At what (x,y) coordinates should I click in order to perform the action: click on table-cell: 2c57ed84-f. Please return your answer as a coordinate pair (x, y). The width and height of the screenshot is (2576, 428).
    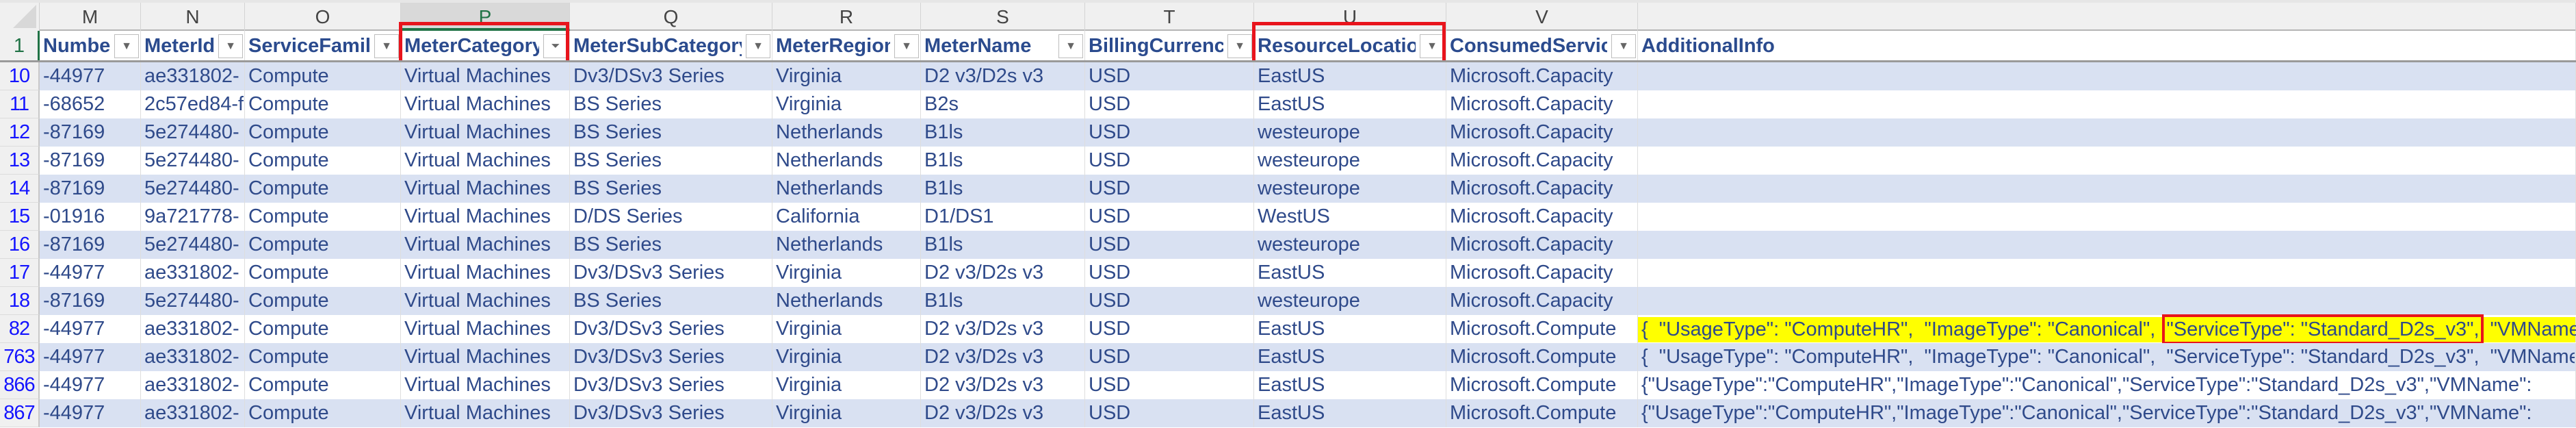
    Looking at the image, I should click on (193, 104).